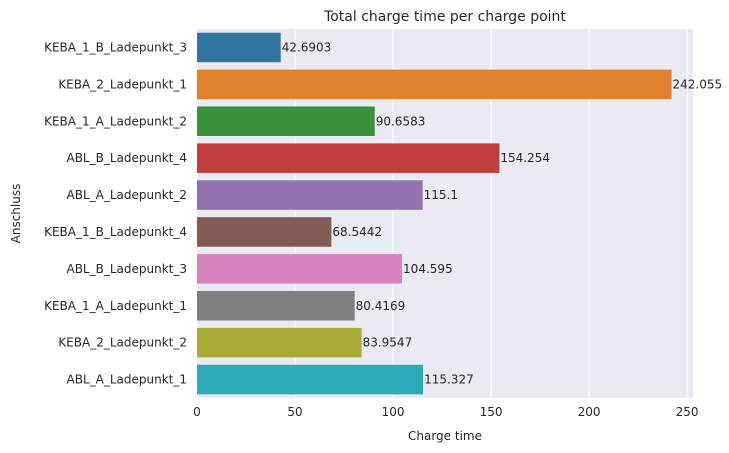 The width and height of the screenshot is (729, 453). Describe the element at coordinates (441, 195) in the screenshot. I see `value-label: 115.1` at that location.